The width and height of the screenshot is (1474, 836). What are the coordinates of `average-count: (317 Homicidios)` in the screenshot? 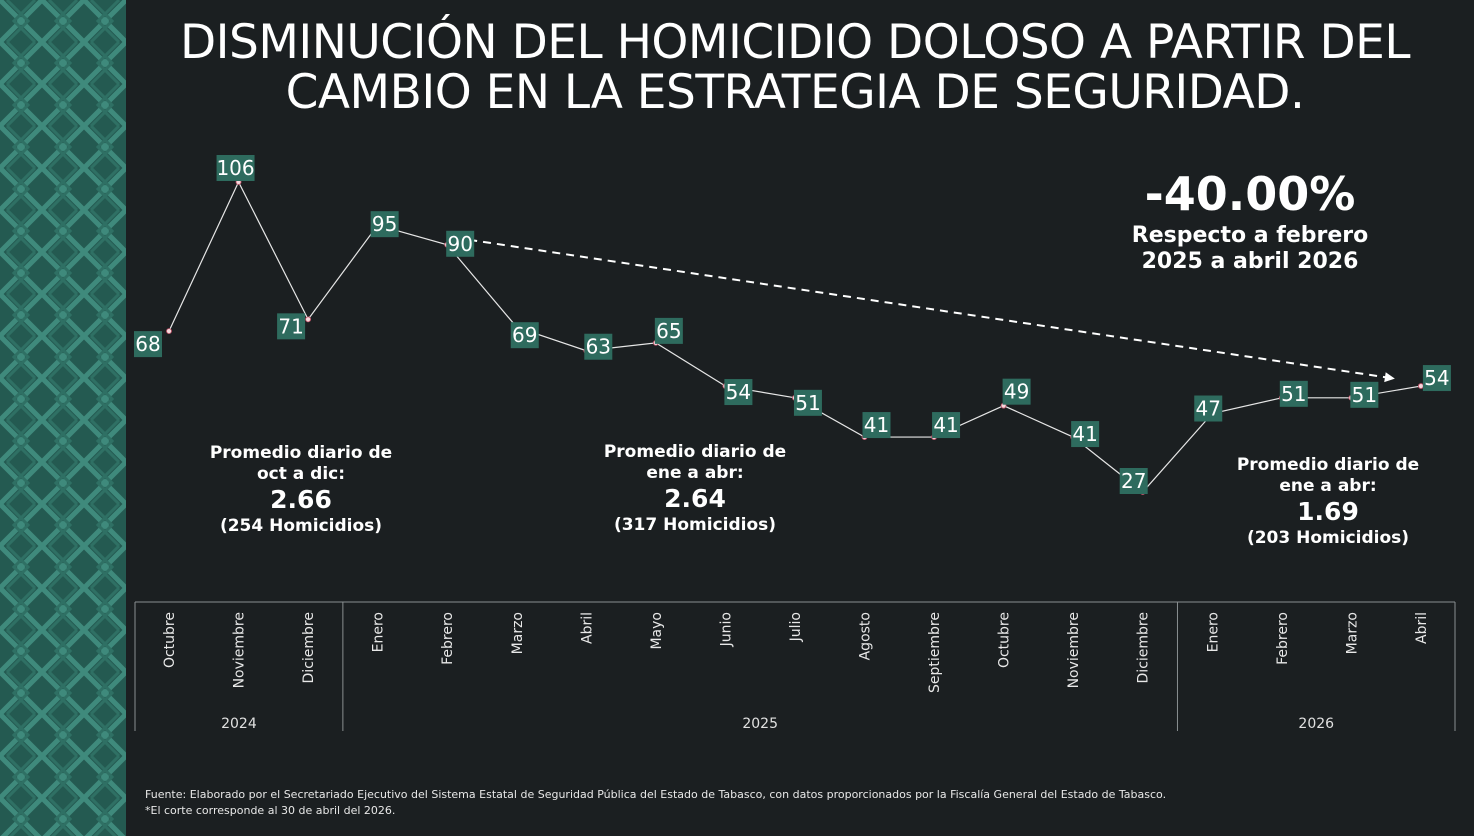 It's located at (695, 525).